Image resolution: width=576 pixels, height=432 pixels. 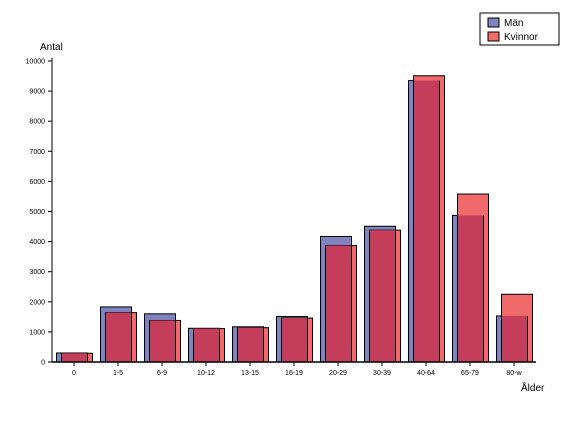 What do you see at coordinates (51, 47) in the screenshot?
I see `y-axis-label: Antal` at bounding box center [51, 47].